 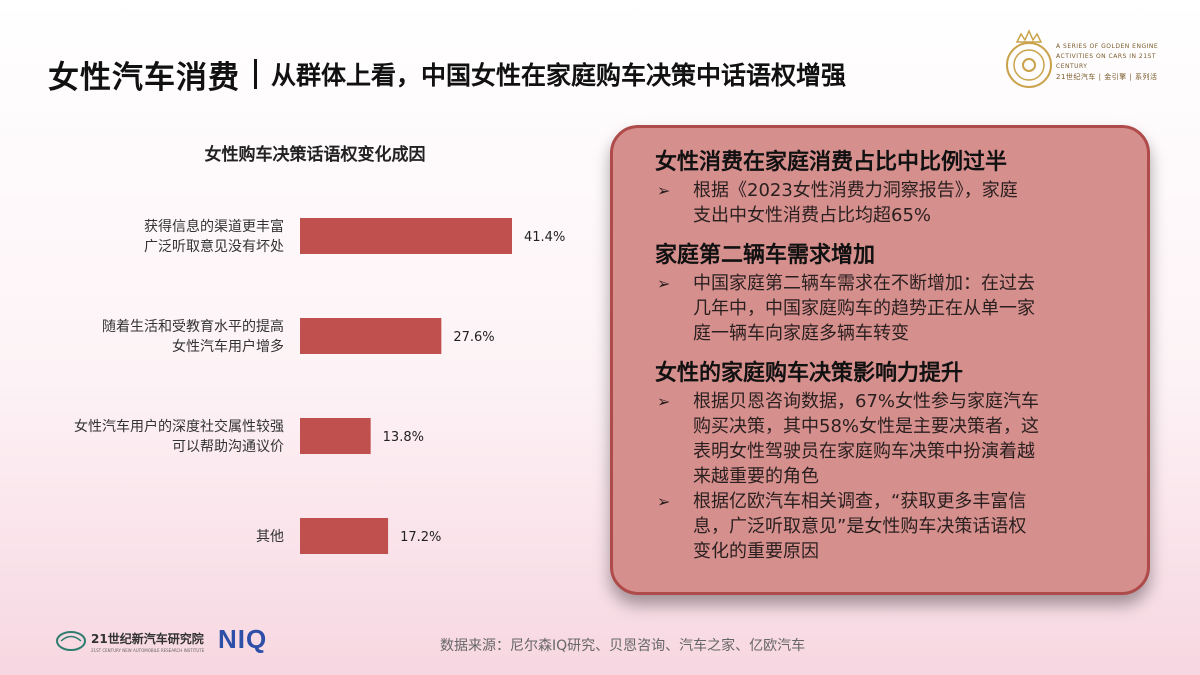 What do you see at coordinates (812, 215) in the screenshot?
I see `bullet-text-line: 支出中女性消费占比均超65%` at bounding box center [812, 215].